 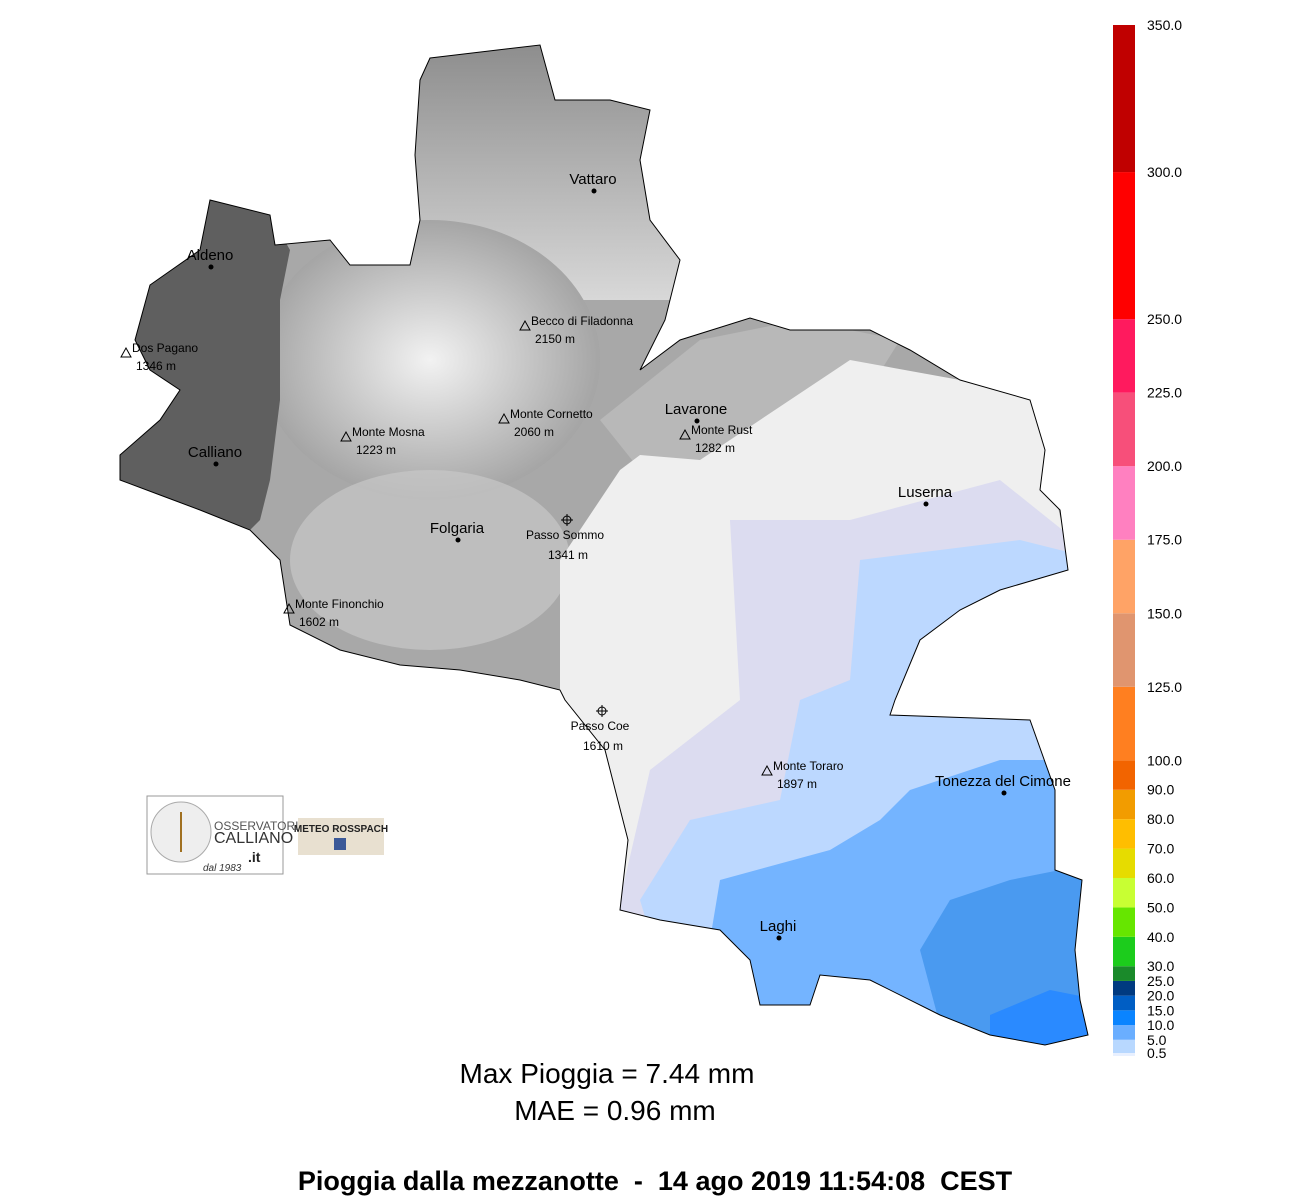 What do you see at coordinates (1160, 878) in the screenshot?
I see `legend-tick-label: 60.0` at bounding box center [1160, 878].